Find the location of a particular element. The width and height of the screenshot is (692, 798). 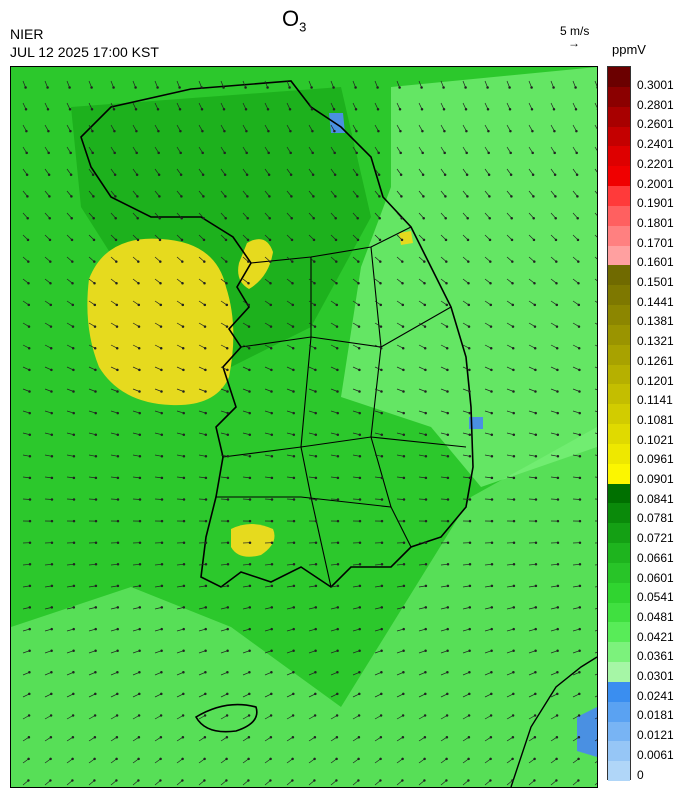

high-concentration-zone-south is located at coordinates (253, 540).